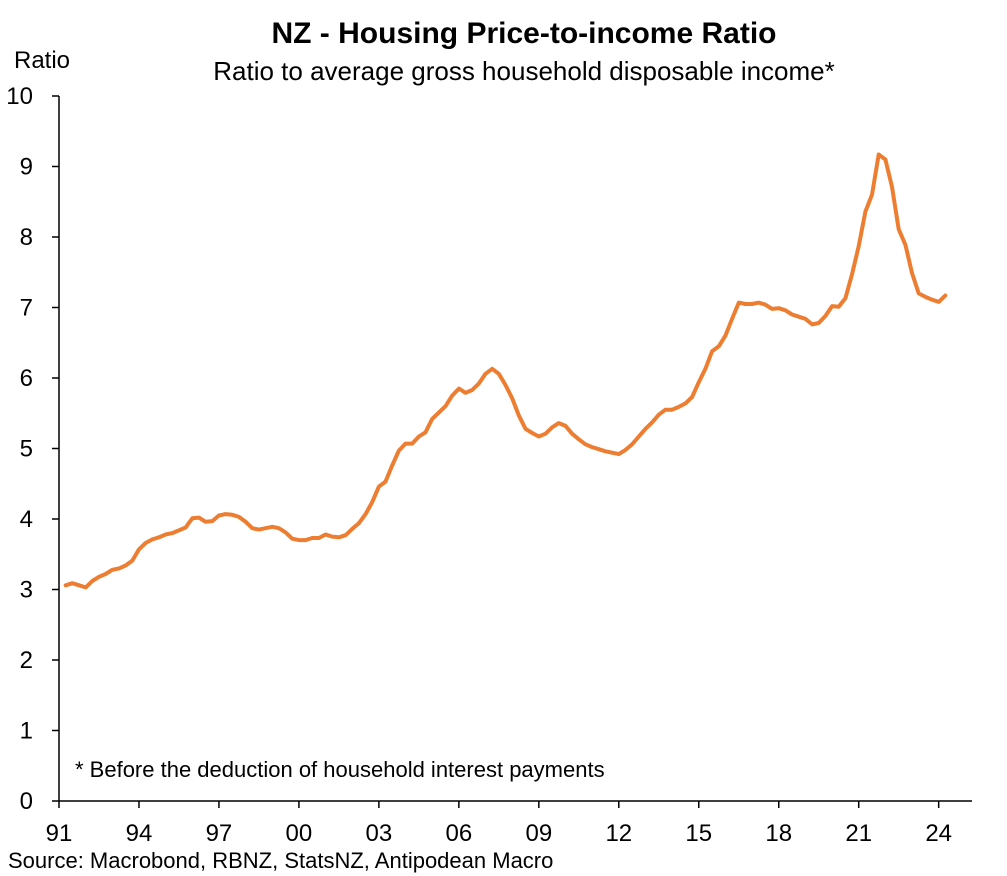 The width and height of the screenshot is (1007, 876). I want to click on x-tick-label: 00, so click(299, 833).